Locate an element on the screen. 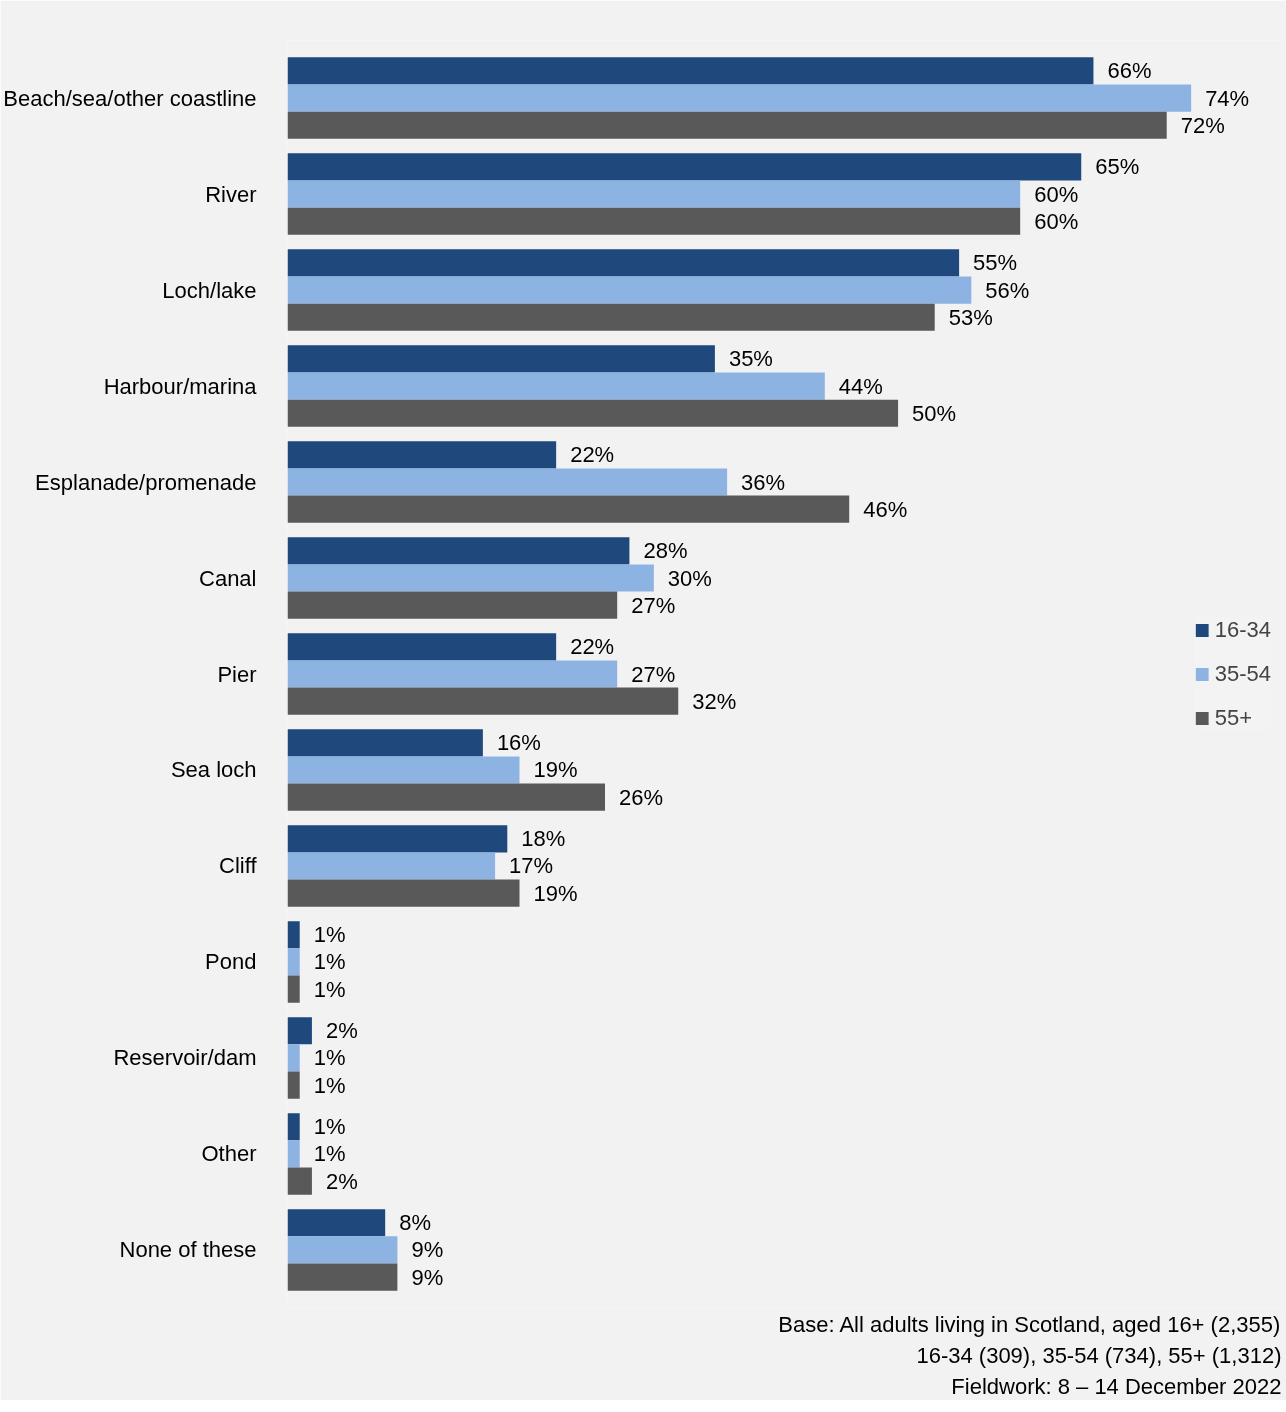  data-label: 32% is located at coordinates (714, 701).